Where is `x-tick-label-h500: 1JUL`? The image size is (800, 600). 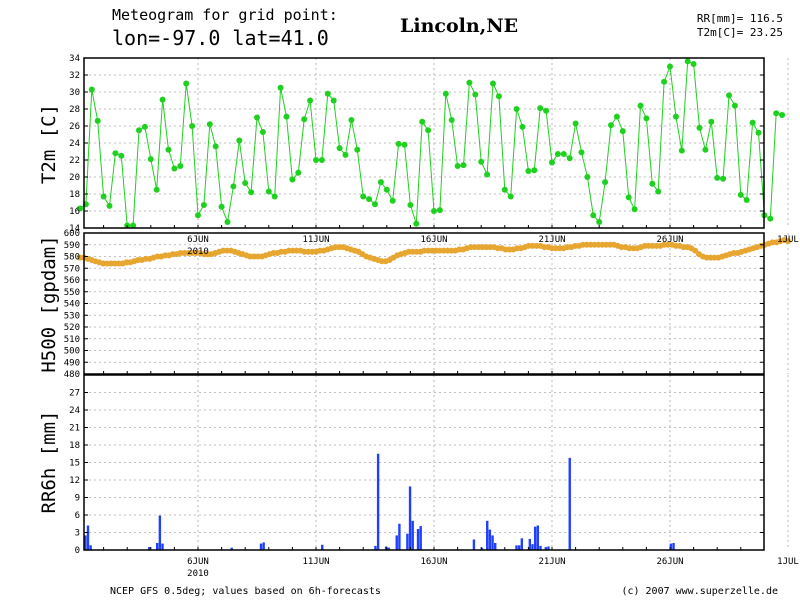
x-tick-label-h500: 1JUL is located at coordinates (788, 240).